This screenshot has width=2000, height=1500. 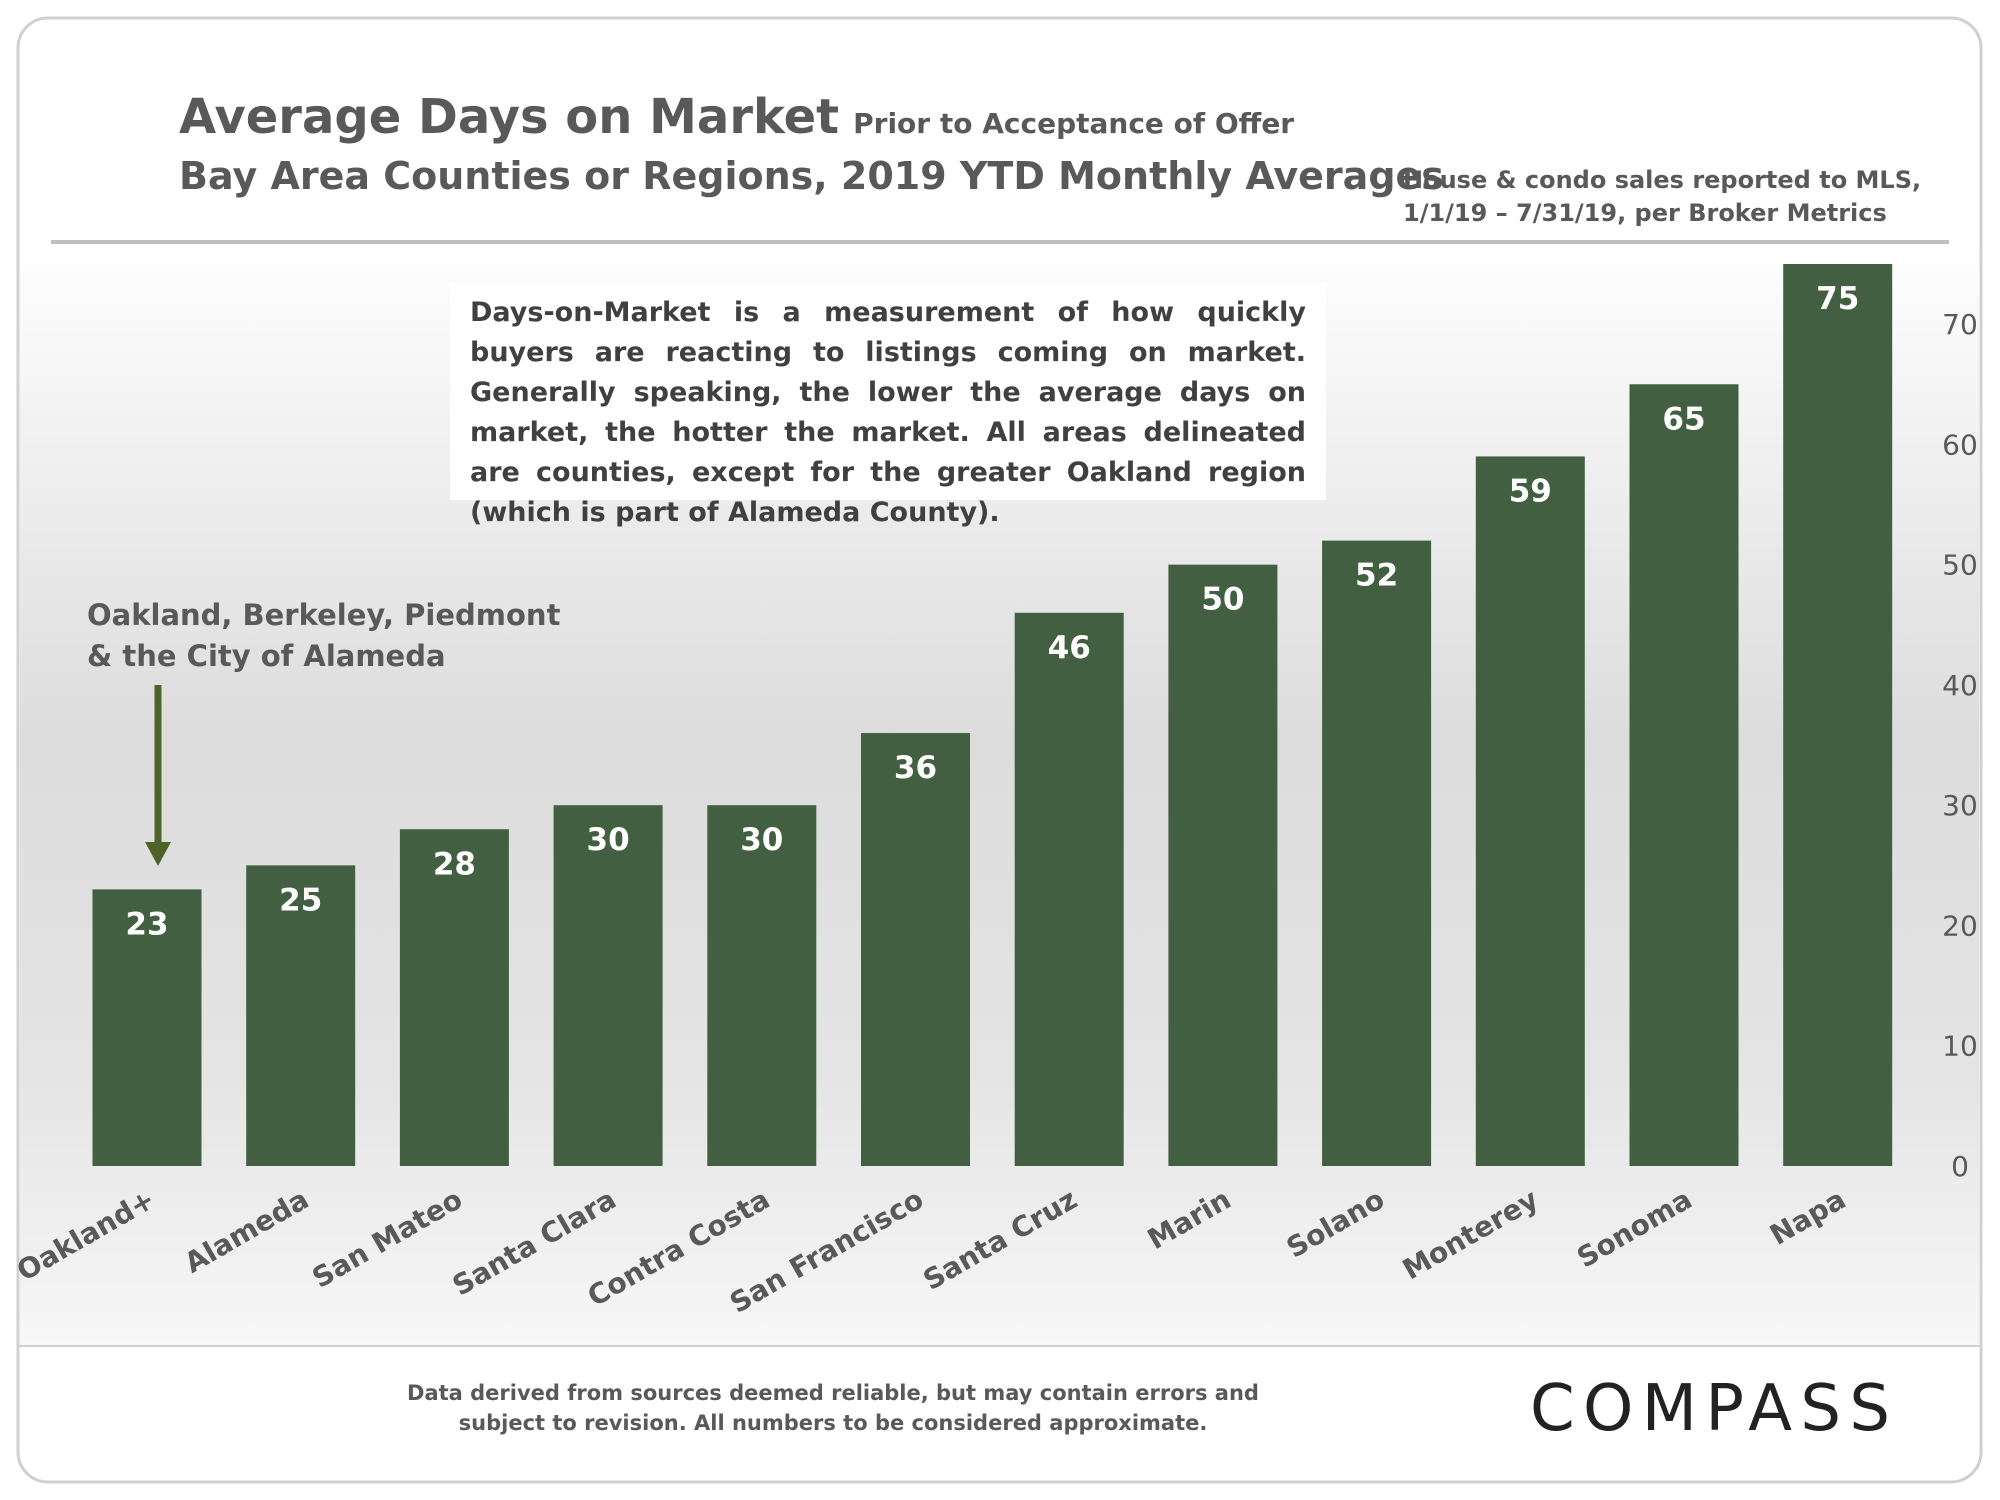 I want to click on value-label: 25, so click(x=300, y=900).